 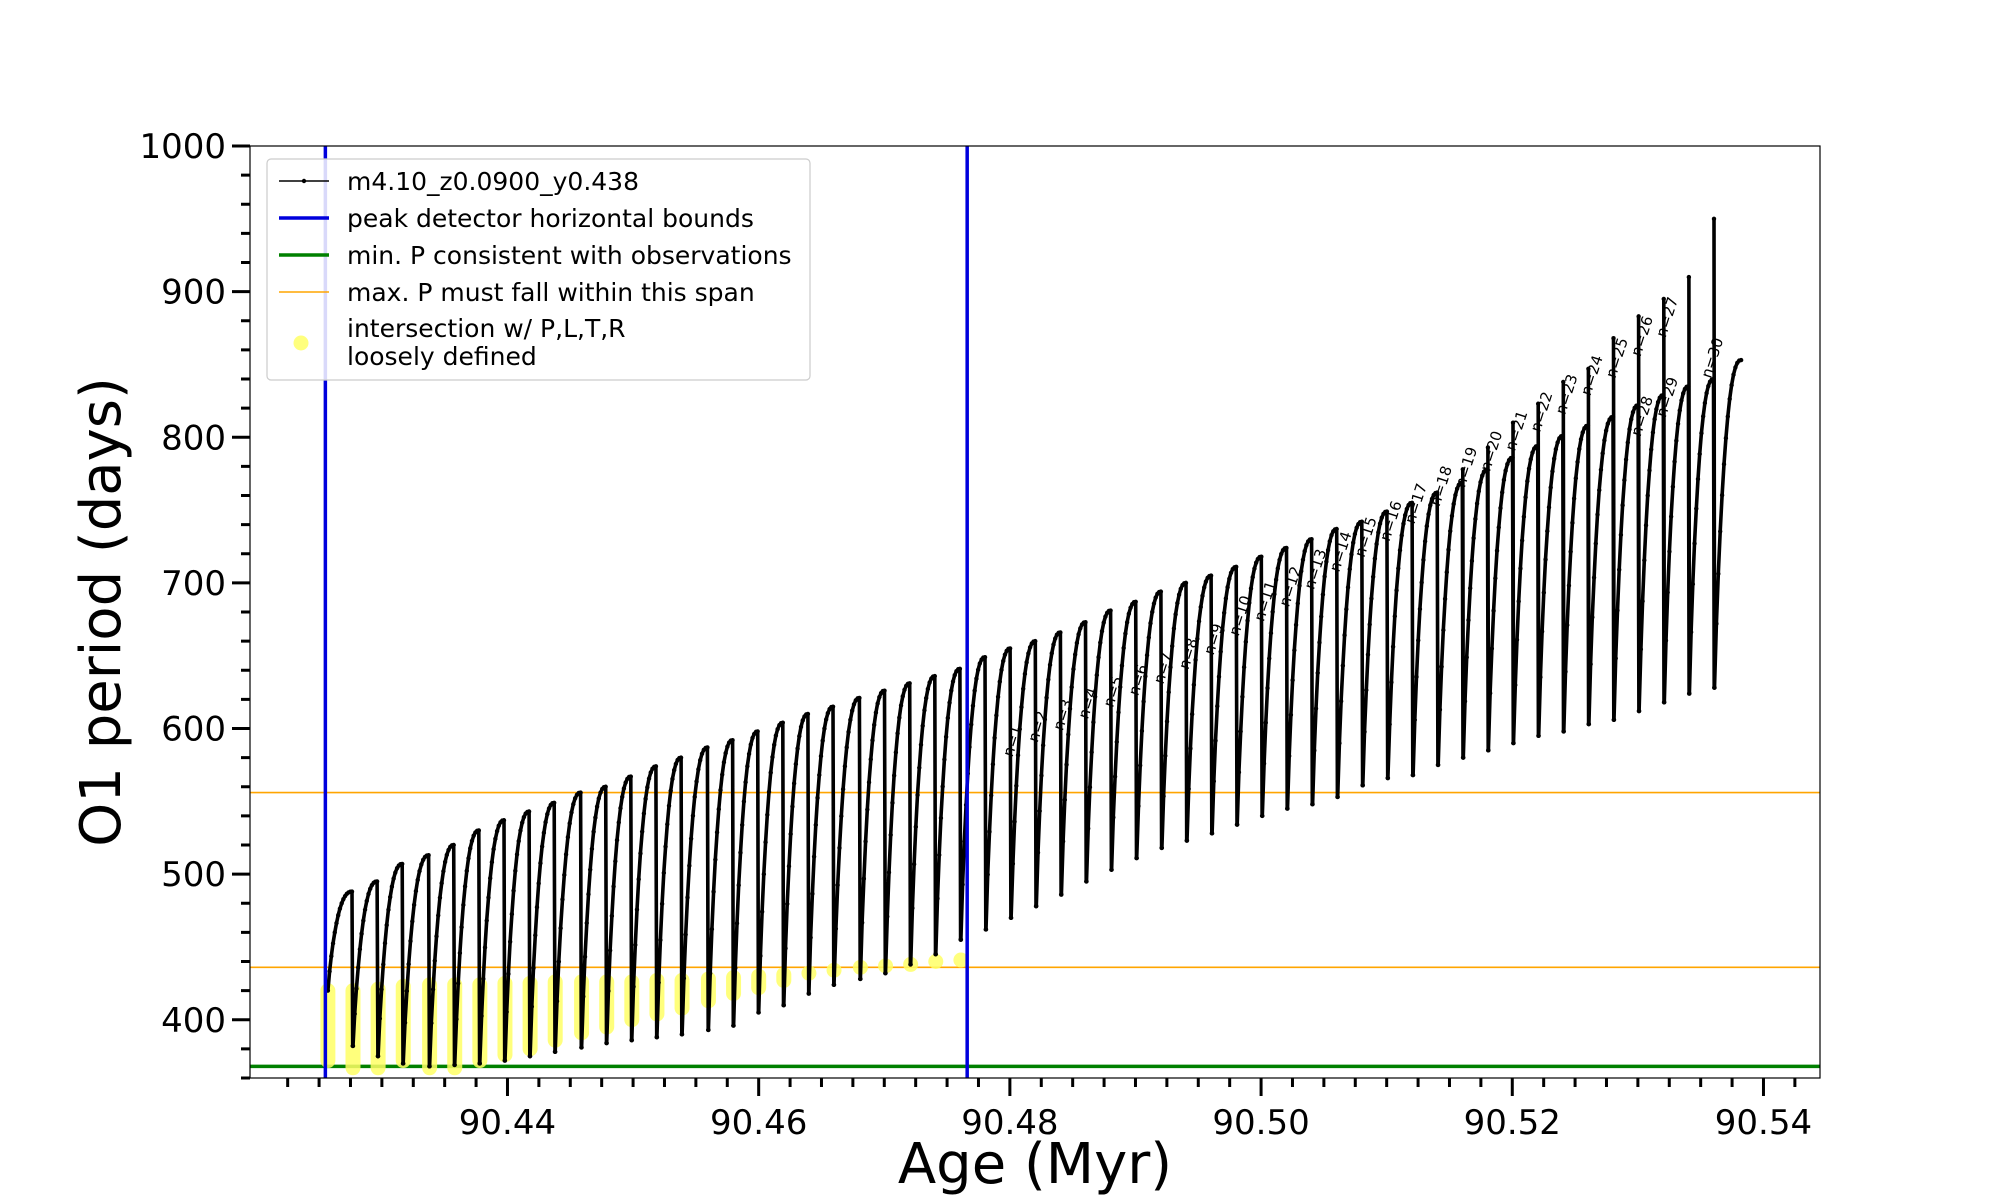 I want to click on legend-key-model-marker, so click(x=304, y=181).